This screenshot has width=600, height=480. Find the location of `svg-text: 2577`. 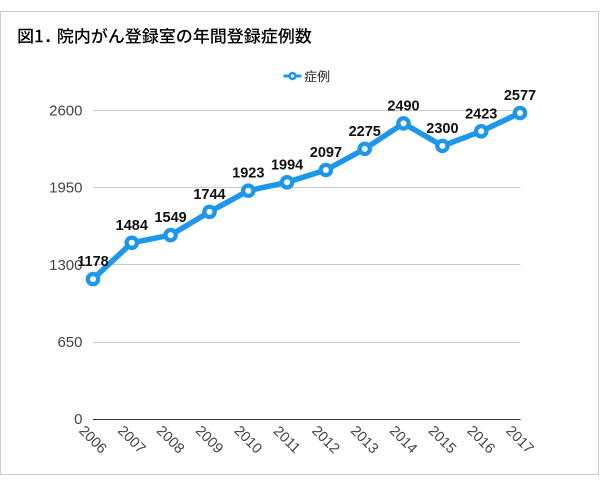

svg-text: 2577 is located at coordinates (520, 96).